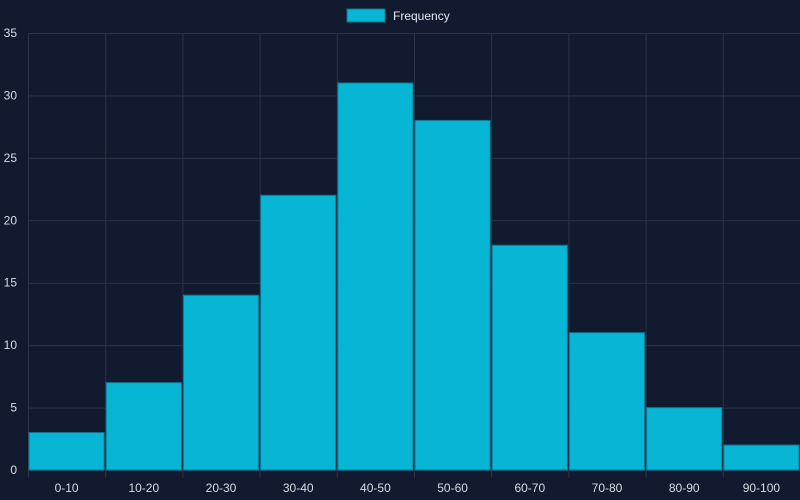  What do you see at coordinates (684, 488) in the screenshot?
I see `x-tick-label: 80-90` at bounding box center [684, 488].